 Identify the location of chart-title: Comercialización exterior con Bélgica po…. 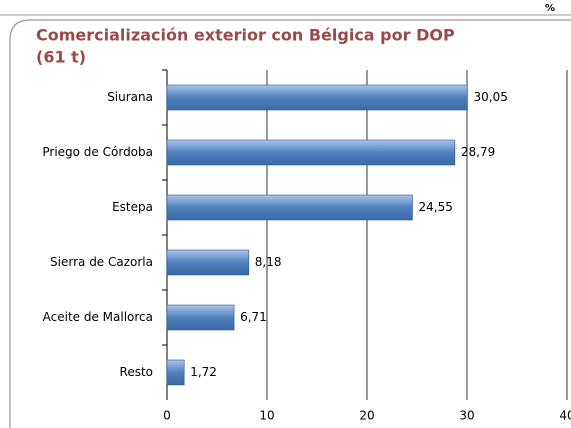
(245, 35).